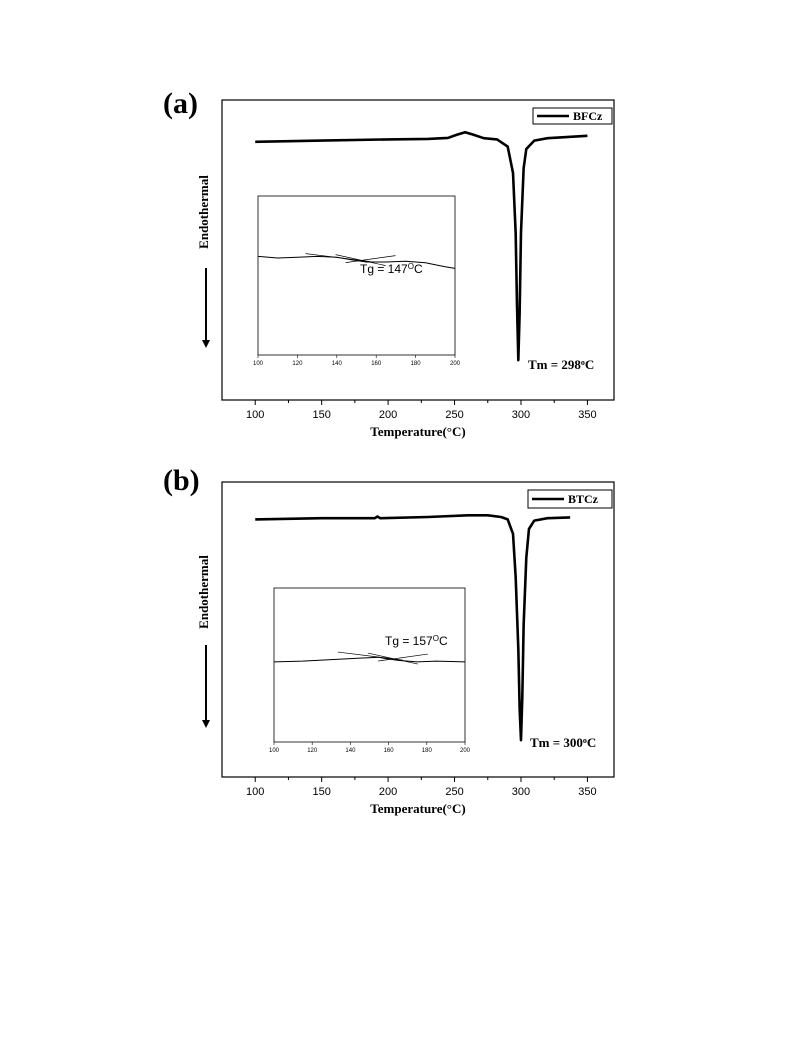 This screenshot has height=1057, width=793. What do you see at coordinates (181, 480) in the screenshot?
I see `panel-label: (b)` at bounding box center [181, 480].